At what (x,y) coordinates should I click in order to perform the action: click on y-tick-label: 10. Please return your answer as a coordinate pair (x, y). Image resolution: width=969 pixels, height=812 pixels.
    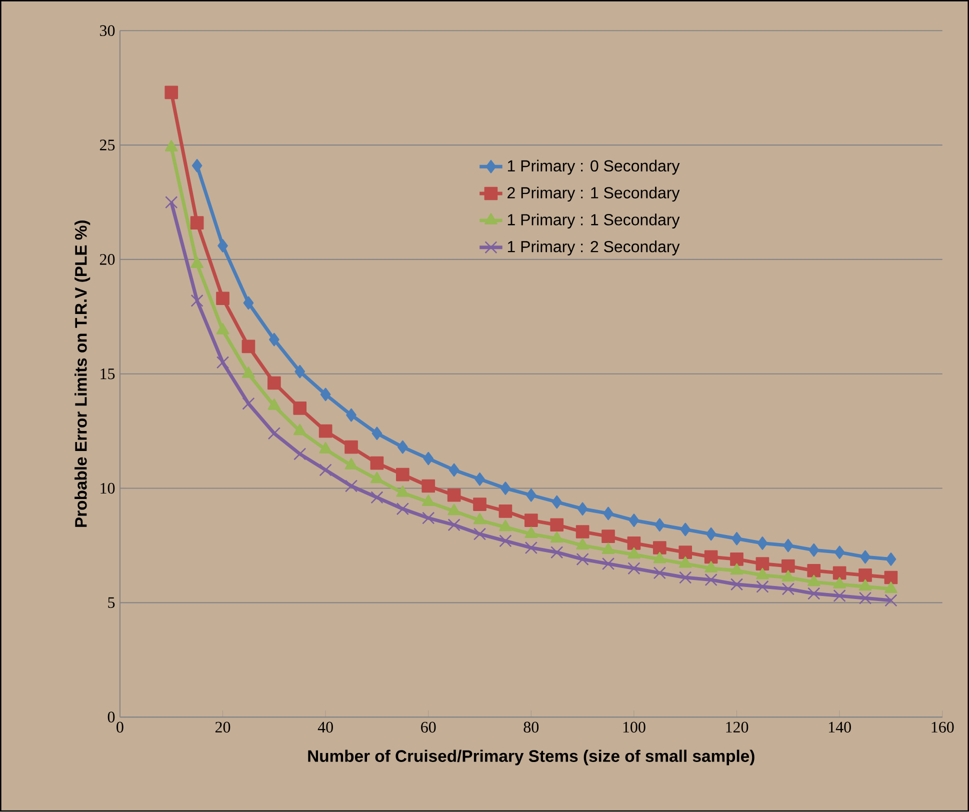
    Looking at the image, I should click on (107, 488).